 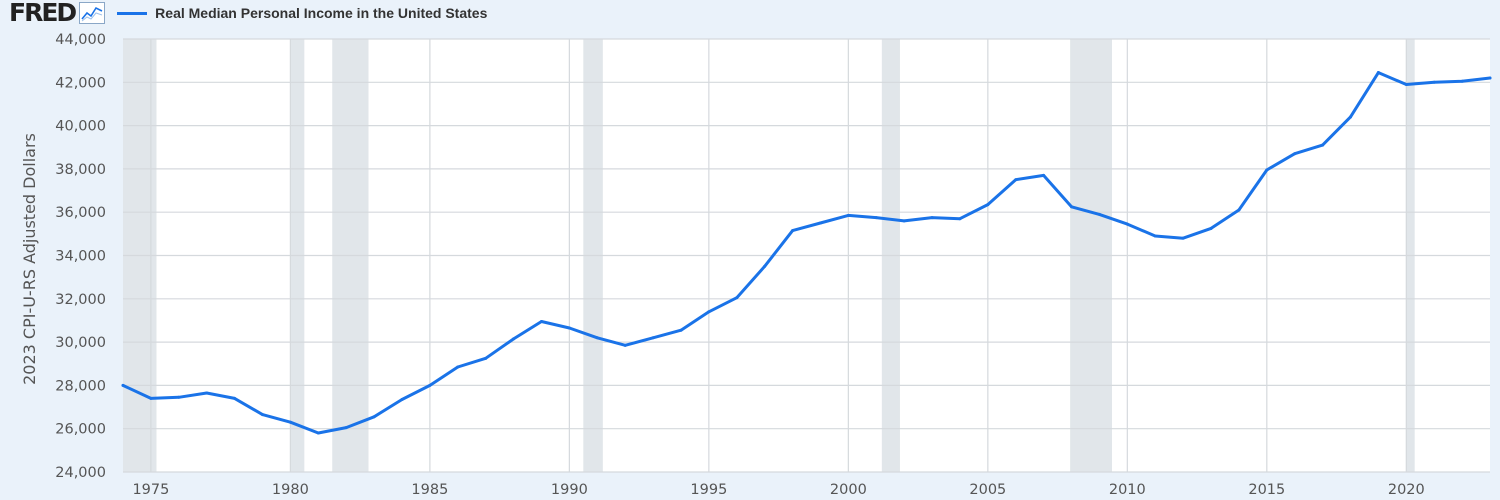 I want to click on y-axis-label: 2023 CPI-U-RS Adjusted Dollars, so click(x=29, y=259).